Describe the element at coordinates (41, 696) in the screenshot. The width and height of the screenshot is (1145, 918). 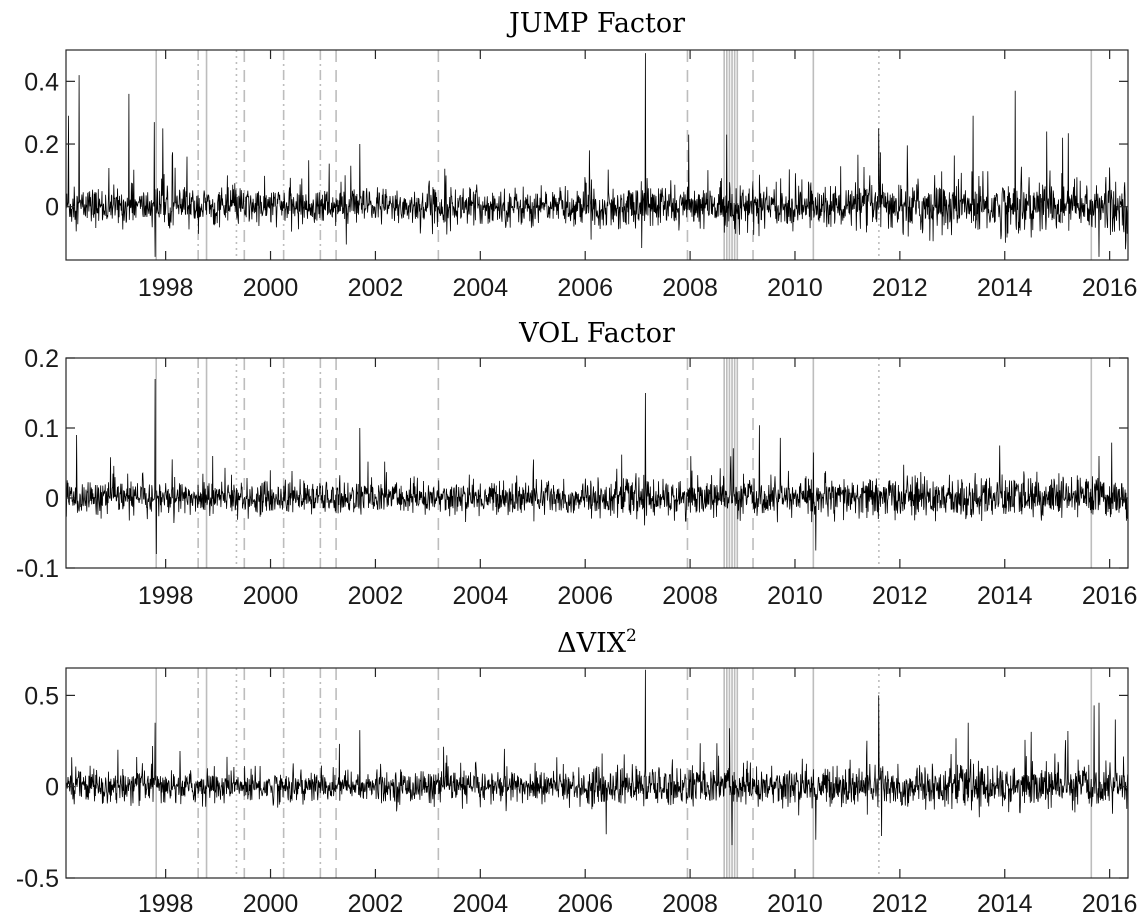
I see `y-tick-label: 0.5` at that location.